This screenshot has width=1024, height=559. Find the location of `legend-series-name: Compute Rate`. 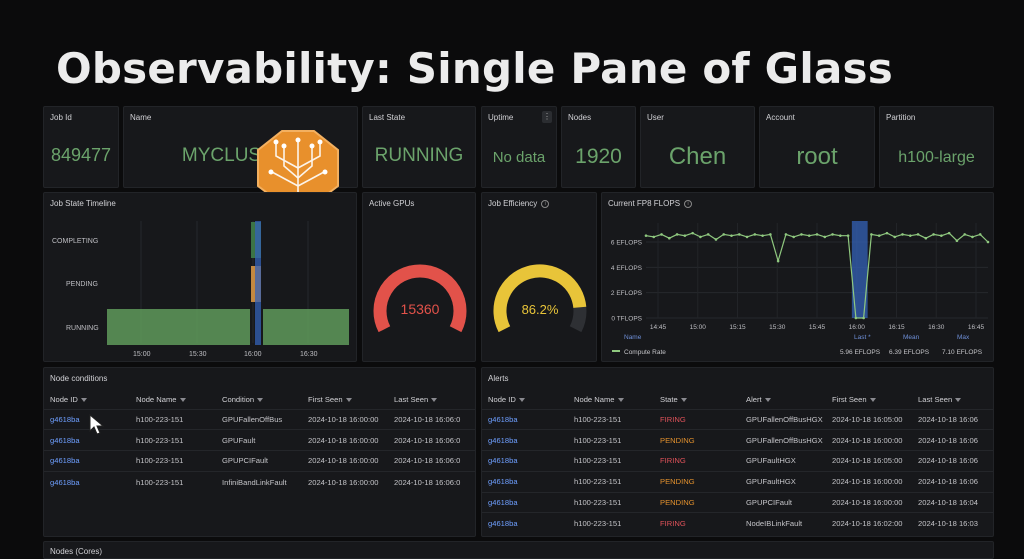

legend-series-name: Compute Rate is located at coordinates (645, 352).